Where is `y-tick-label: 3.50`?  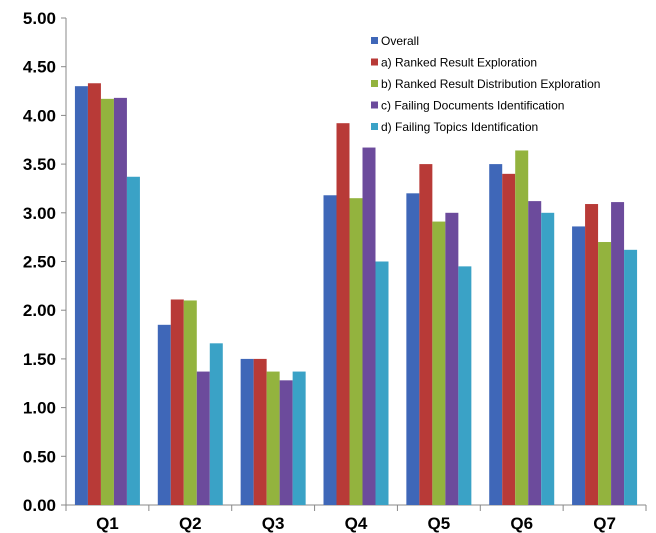 y-tick-label: 3.50 is located at coordinates (39, 164).